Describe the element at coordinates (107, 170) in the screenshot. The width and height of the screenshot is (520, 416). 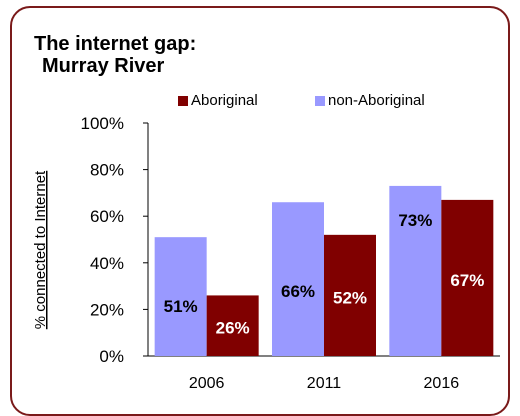
I see `y-tick-label: 80%` at that location.